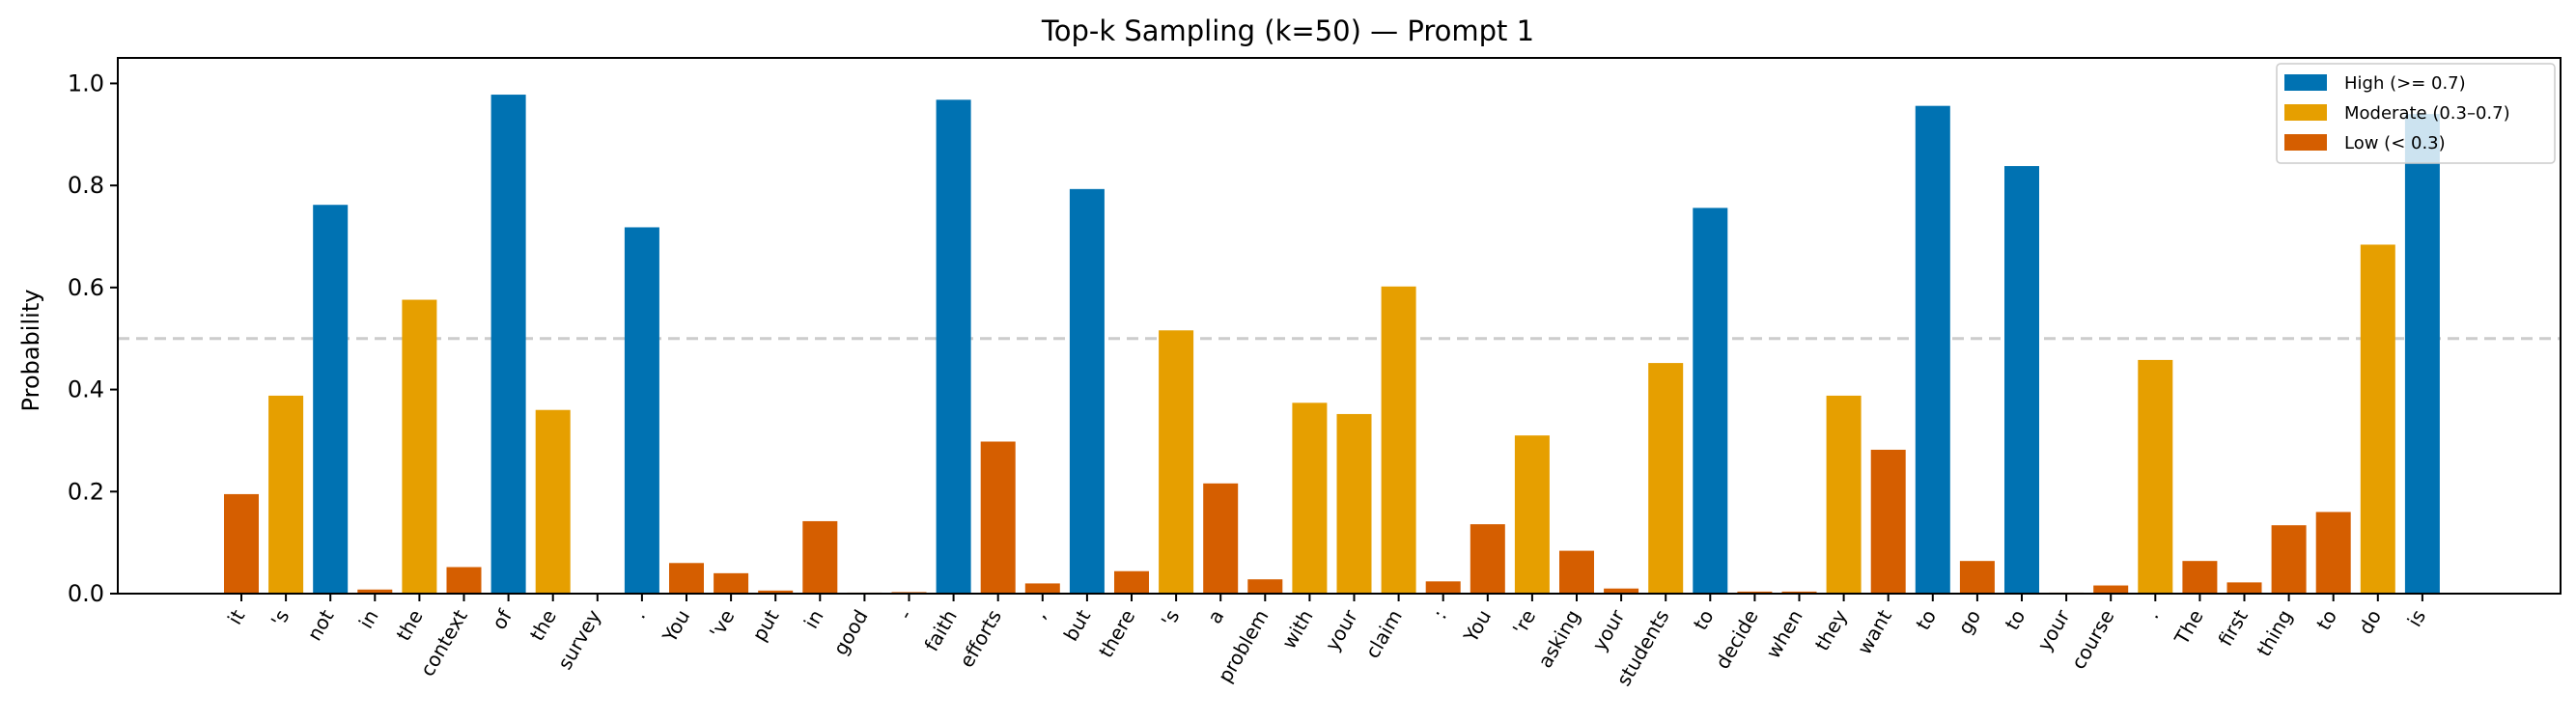 Image resolution: width=2576 pixels, height=722 pixels. What do you see at coordinates (86, 185) in the screenshot?
I see `y-tick-label-4: 0.8` at bounding box center [86, 185].